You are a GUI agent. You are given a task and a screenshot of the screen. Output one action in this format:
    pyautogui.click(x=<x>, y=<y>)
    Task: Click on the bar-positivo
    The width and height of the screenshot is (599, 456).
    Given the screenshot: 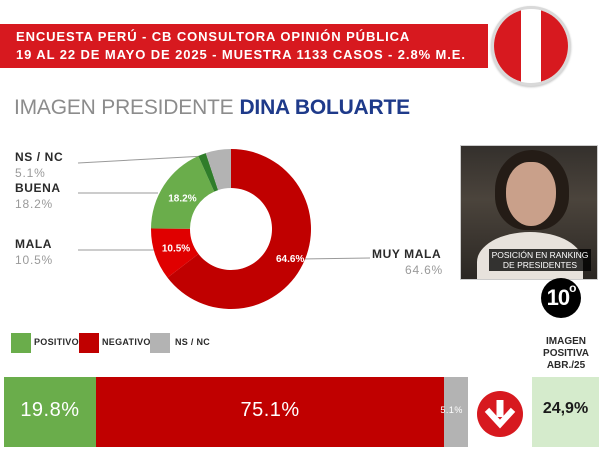 What is the action you would take?
    pyautogui.click(x=50, y=412)
    